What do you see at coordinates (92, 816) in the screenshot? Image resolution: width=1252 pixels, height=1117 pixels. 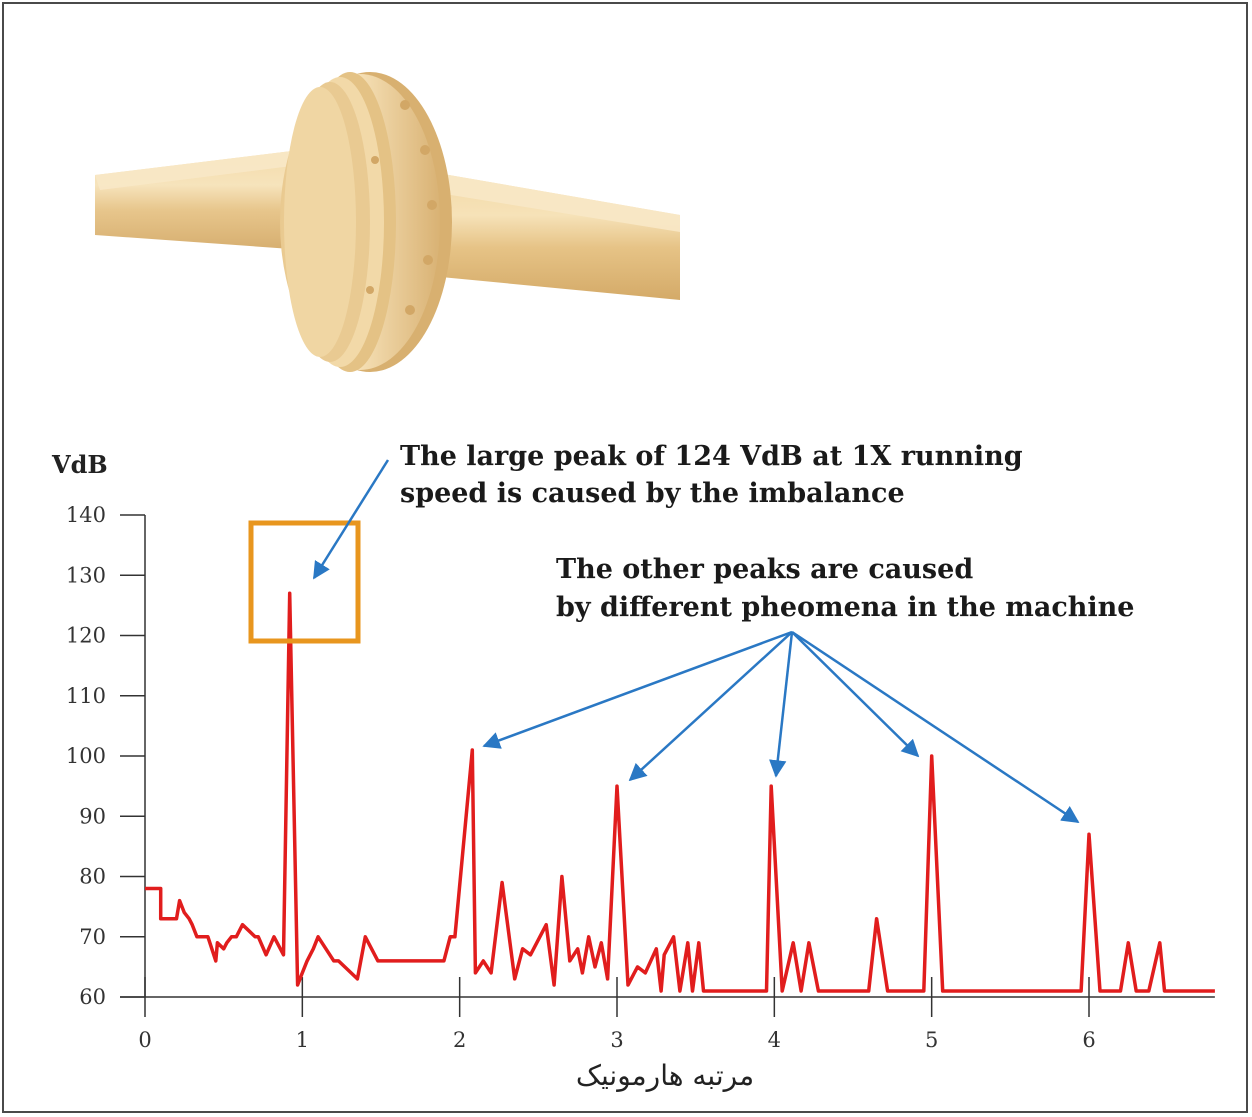 I see `y-tick-label: 90` at bounding box center [92, 816].